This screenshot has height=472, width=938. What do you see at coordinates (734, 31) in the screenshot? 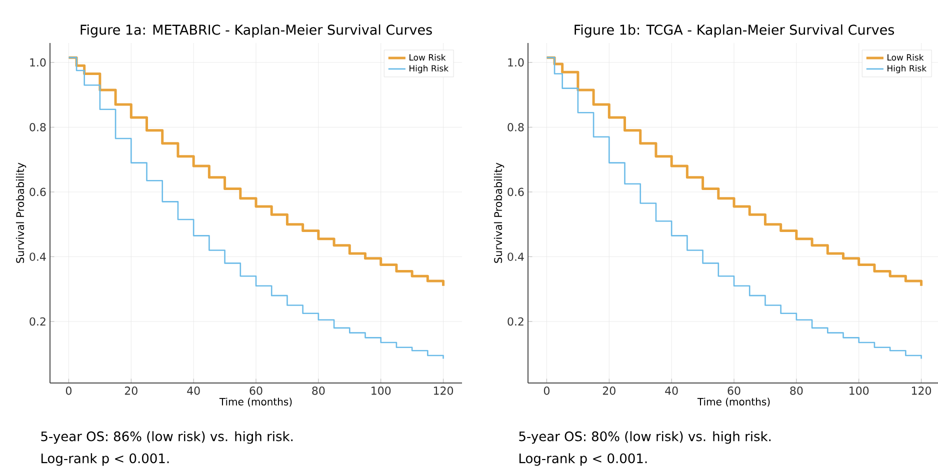
I see `chart-title: Figure 1b: TCGA - Kaplan-Meier Survival Curves` at bounding box center [734, 31].